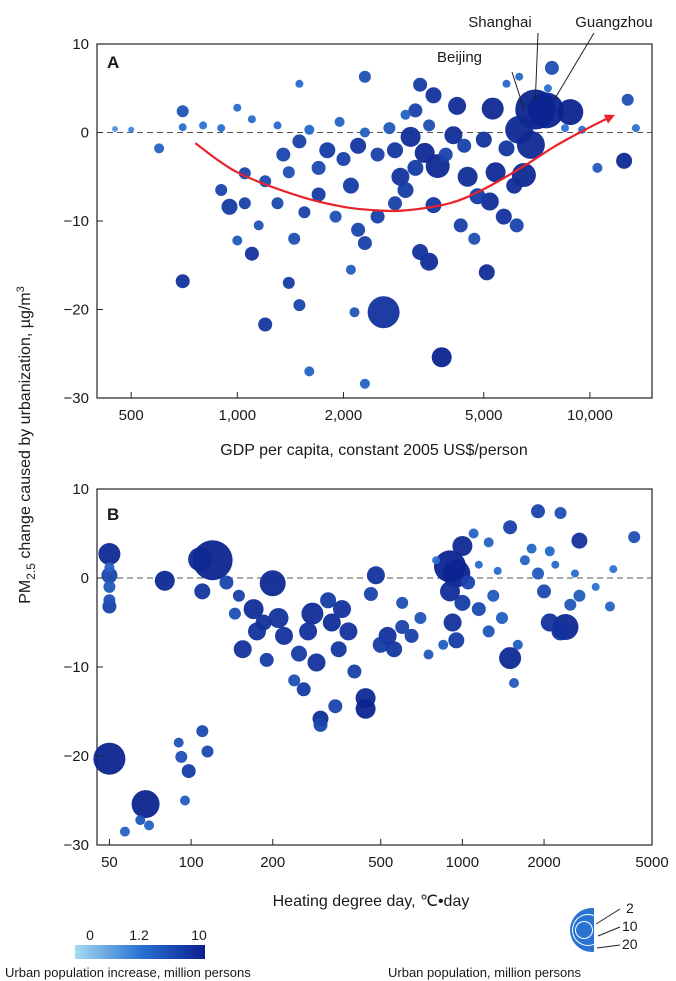  I want to click on panel-a-ytick-label: 10, so click(80, 44).